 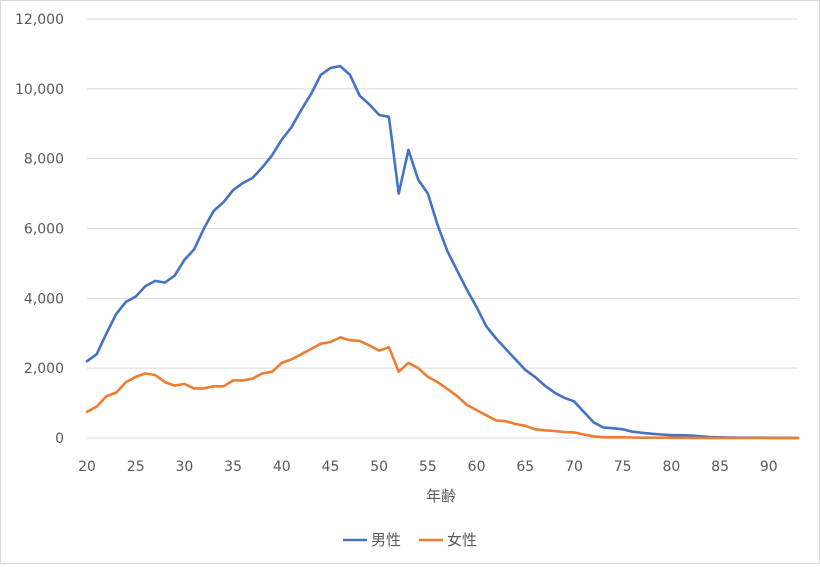 What do you see at coordinates (282, 467) in the screenshot?
I see `x-tick-label: 40` at bounding box center [282, 467].